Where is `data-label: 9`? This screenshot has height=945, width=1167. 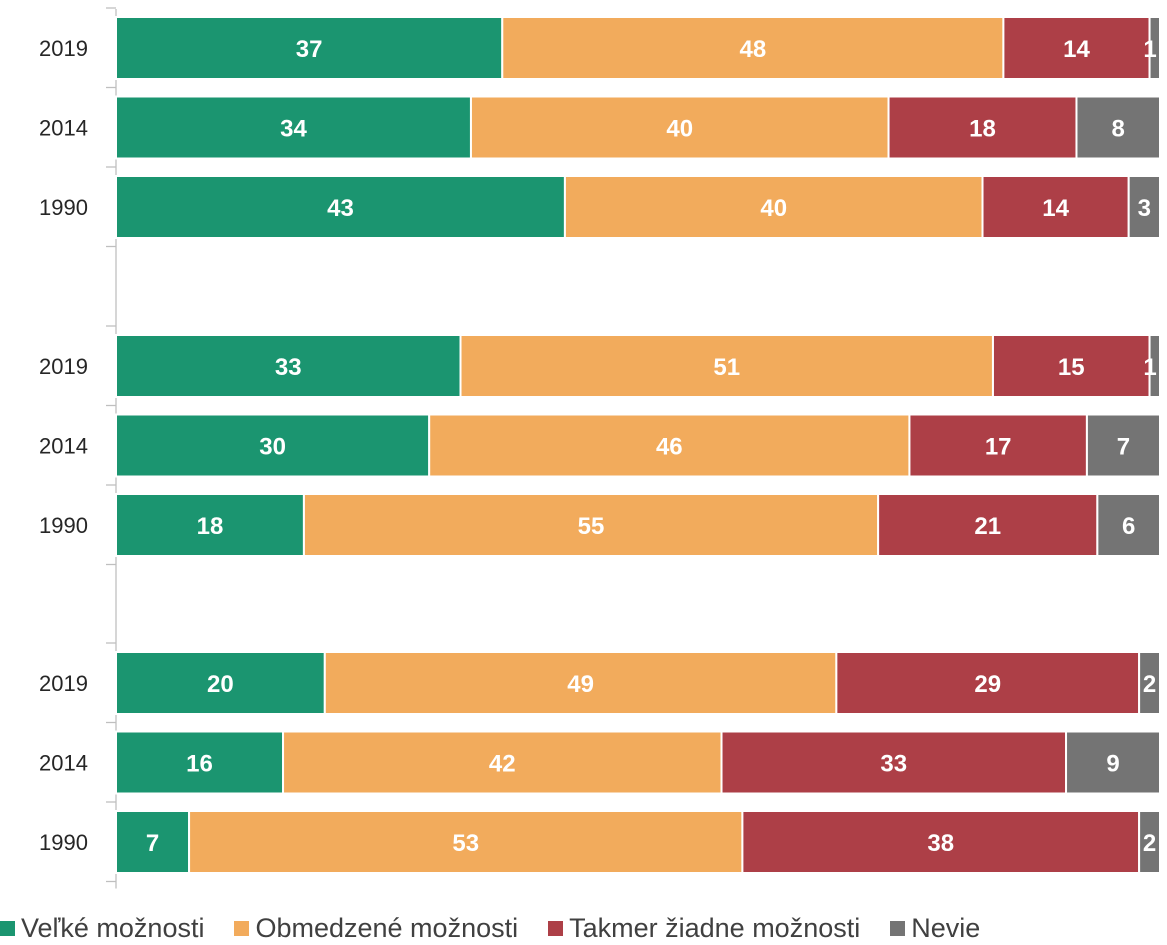
data-label: 9 is located at coordinates (1112, 764).